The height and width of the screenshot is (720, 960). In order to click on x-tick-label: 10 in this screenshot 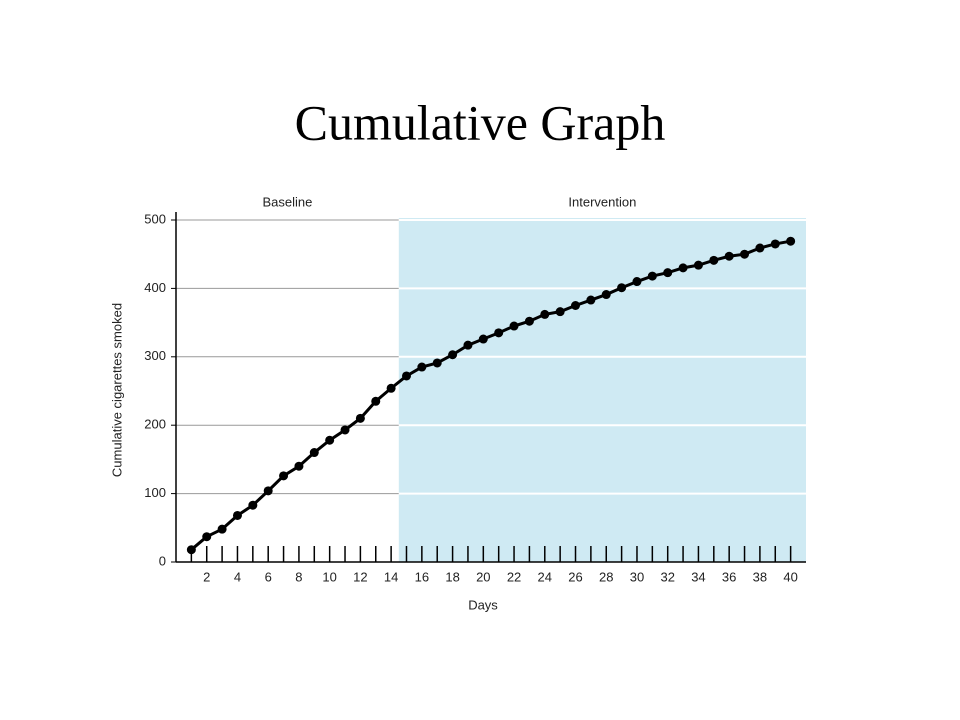, I will do `click(329, 576)`.